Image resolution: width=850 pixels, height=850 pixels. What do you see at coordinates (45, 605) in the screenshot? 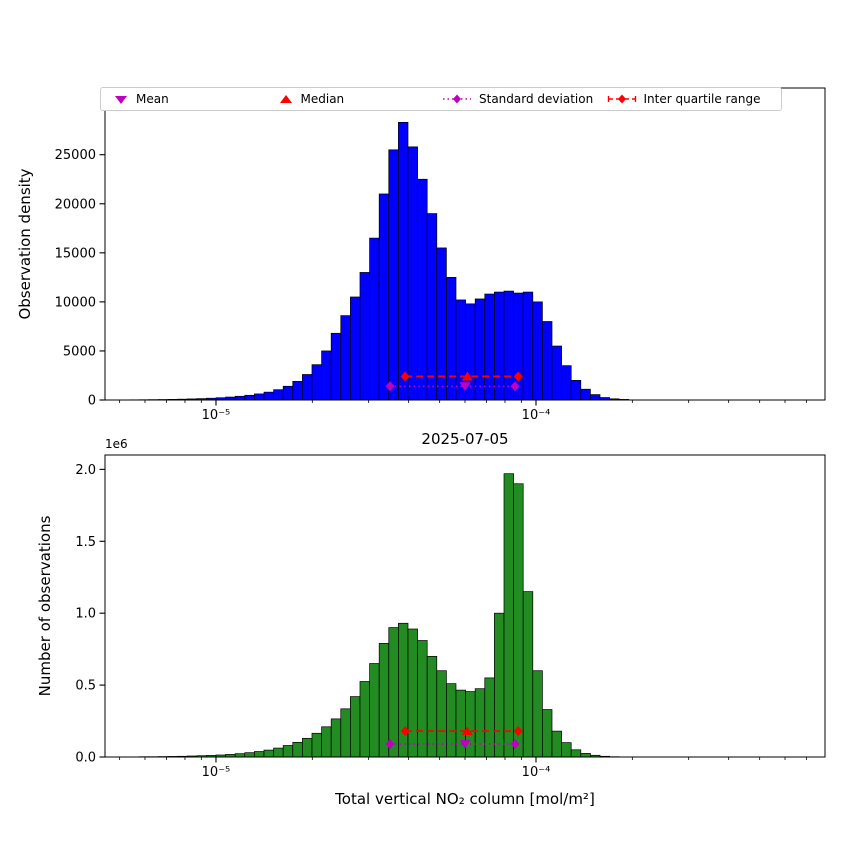
I see `y-axis-label: Number of observations` at bounding box center [45, 605].